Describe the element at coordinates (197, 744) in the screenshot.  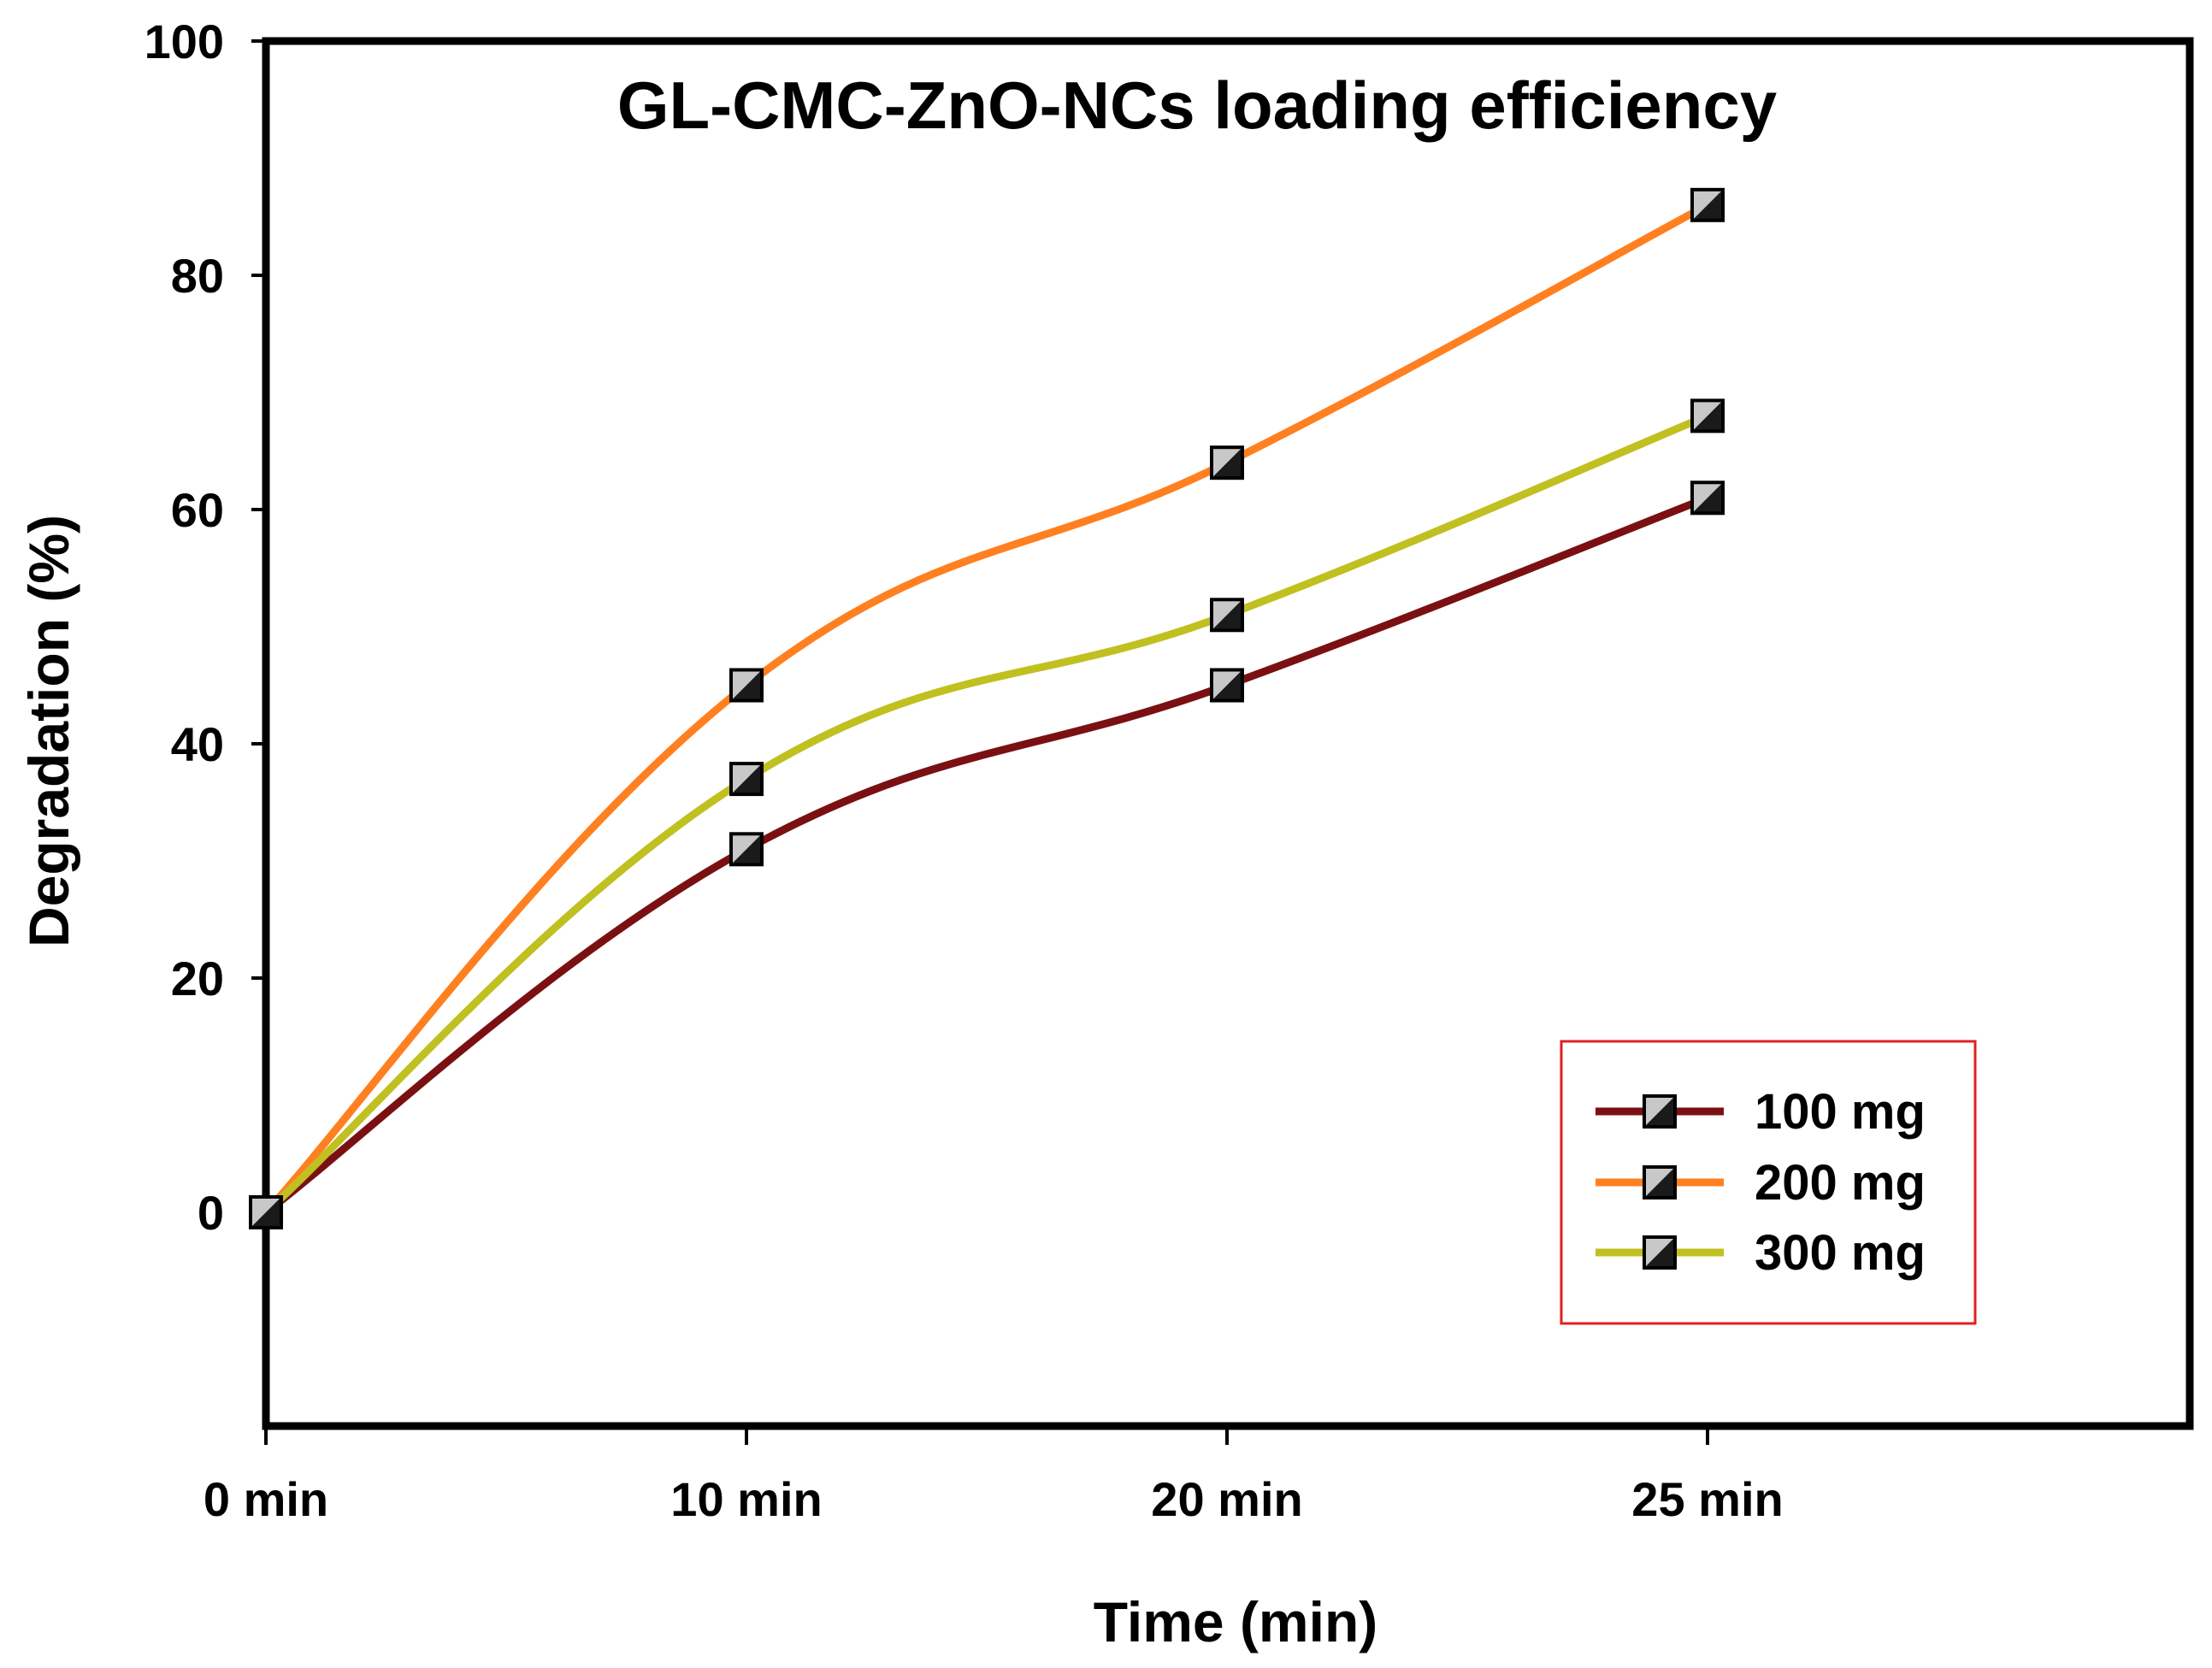
I see `y-tick-label: 40` at that location.